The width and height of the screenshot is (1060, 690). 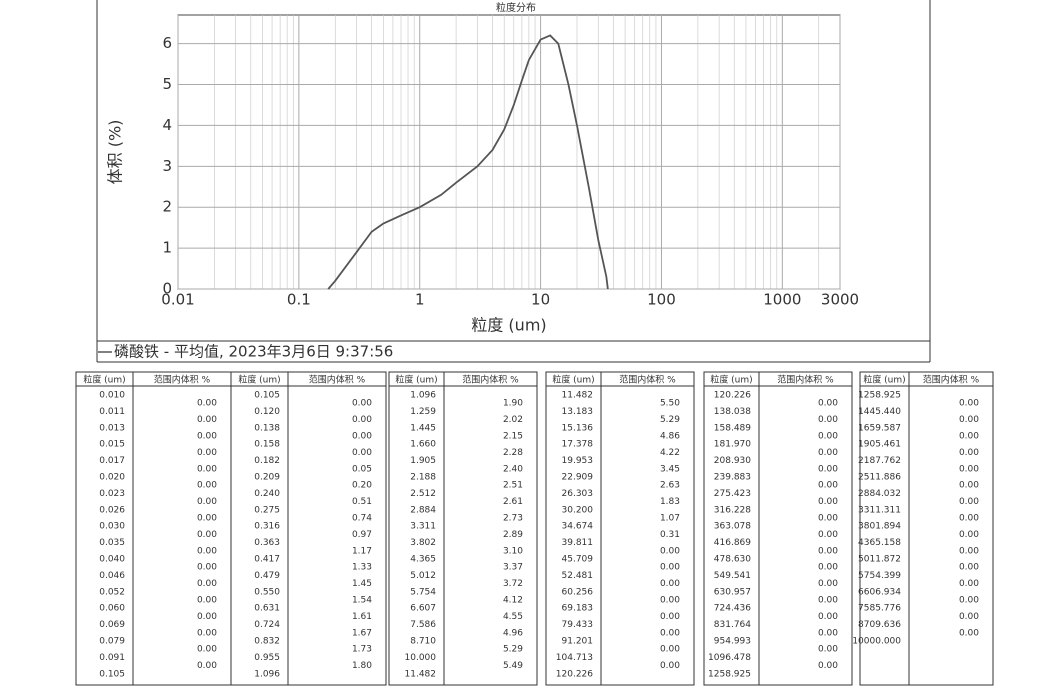 What do you see at coordinates (423, 560) in the screenshot?
I see `size-cell: 4.365` at bounding box center [423, 560].